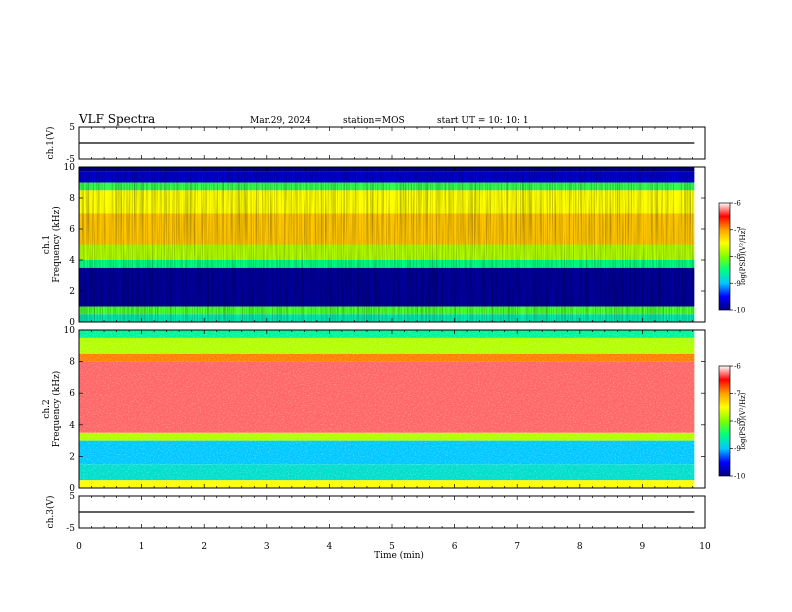 The image size is (792, 612). What do you see at coordinates (116, 119) in the screenshot?
I see `figure-title: VLF Spectra` at bounding box center [116, 119].